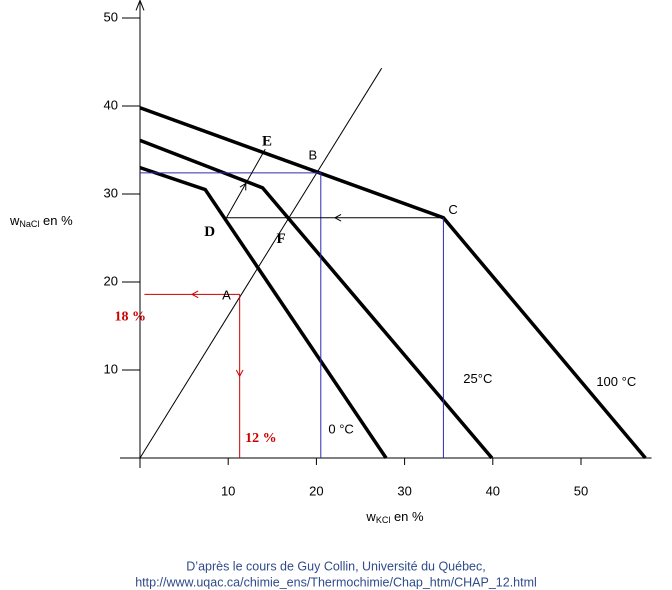 Image resolution: width=672 pixels, height=590 pixels. Describe the element at coordinates (29, 224) in the screenshot. I see `y-label-sub: NaCl` at that location.